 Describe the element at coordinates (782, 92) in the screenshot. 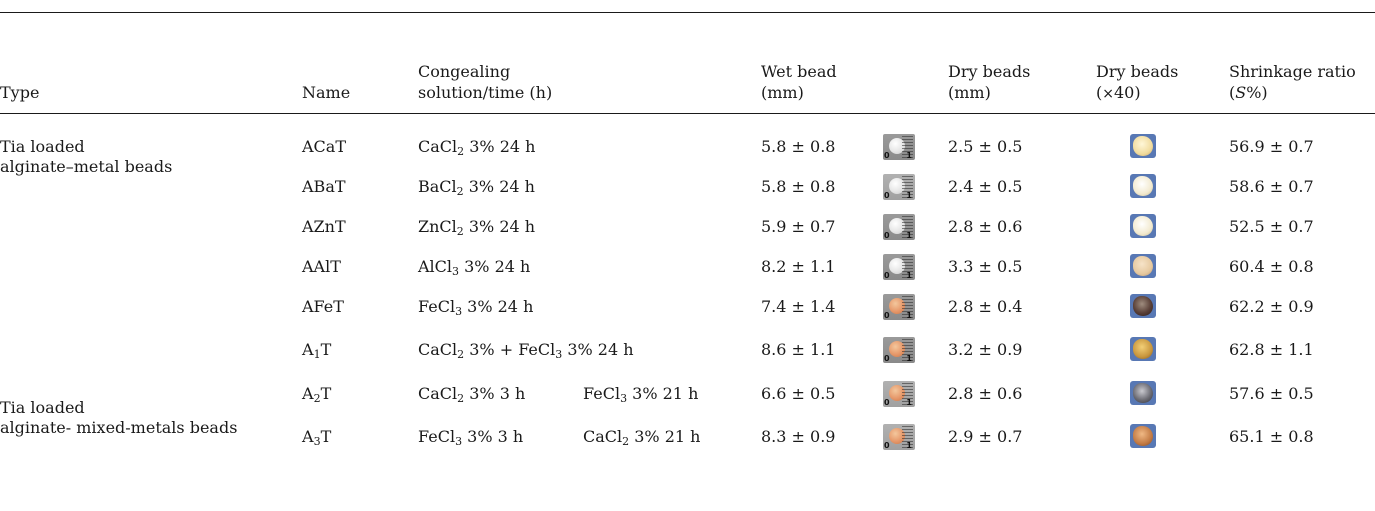

I see `header-wet-line2: (mm)` at that location.